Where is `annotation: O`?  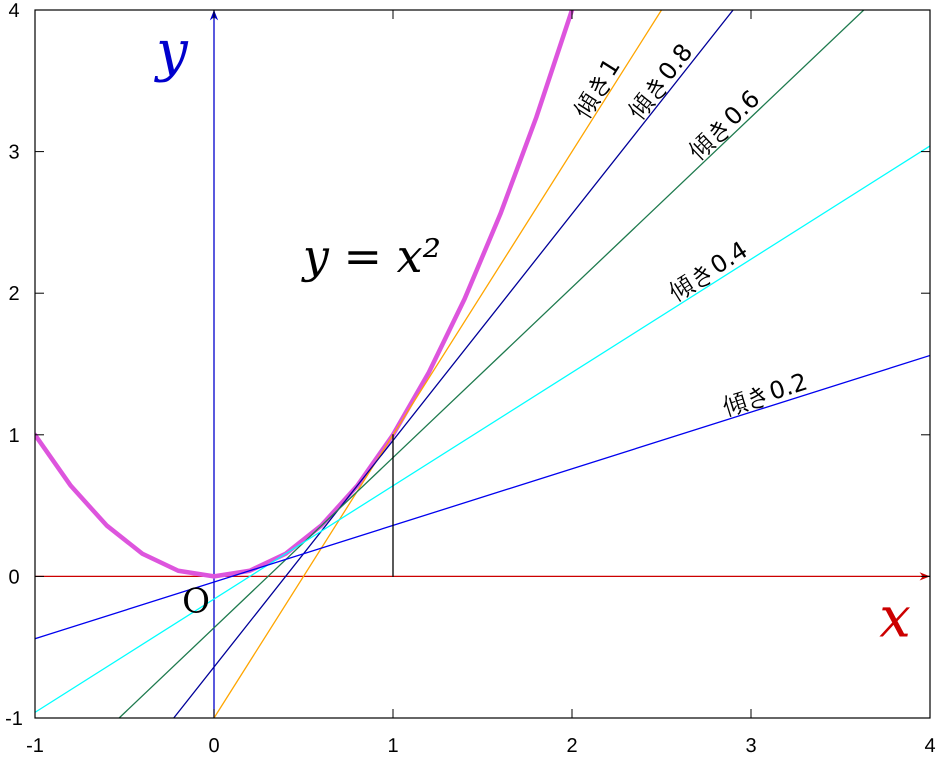
annotation: O is located at coordinates (196, 601).